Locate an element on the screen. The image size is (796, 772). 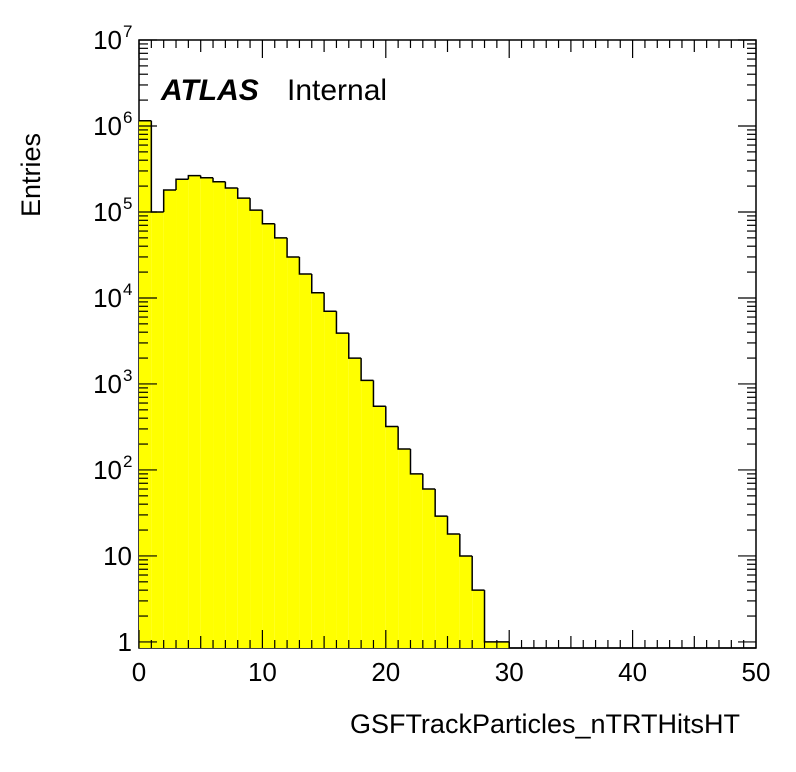
internal-label: Internal is located at coordinates (337, 90).